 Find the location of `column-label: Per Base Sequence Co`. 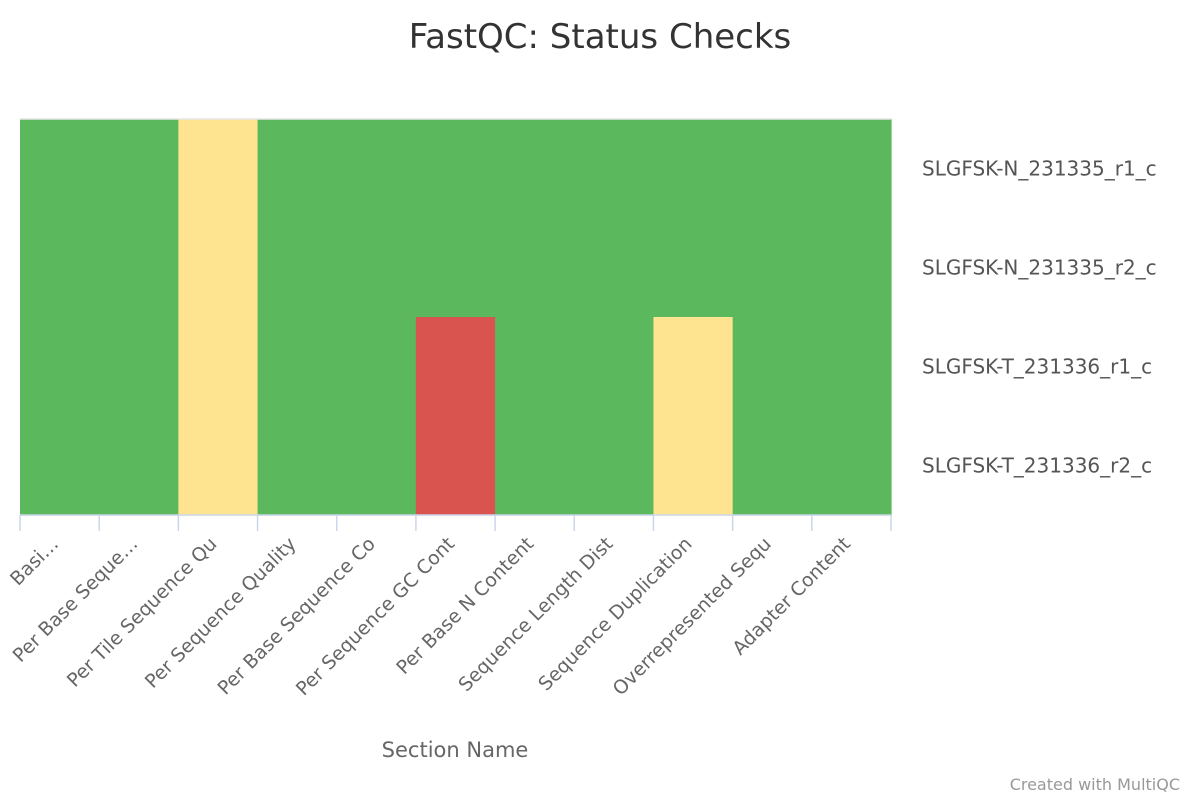

column-label: Per Base Sequence Co is located at coordinates (296, 616).